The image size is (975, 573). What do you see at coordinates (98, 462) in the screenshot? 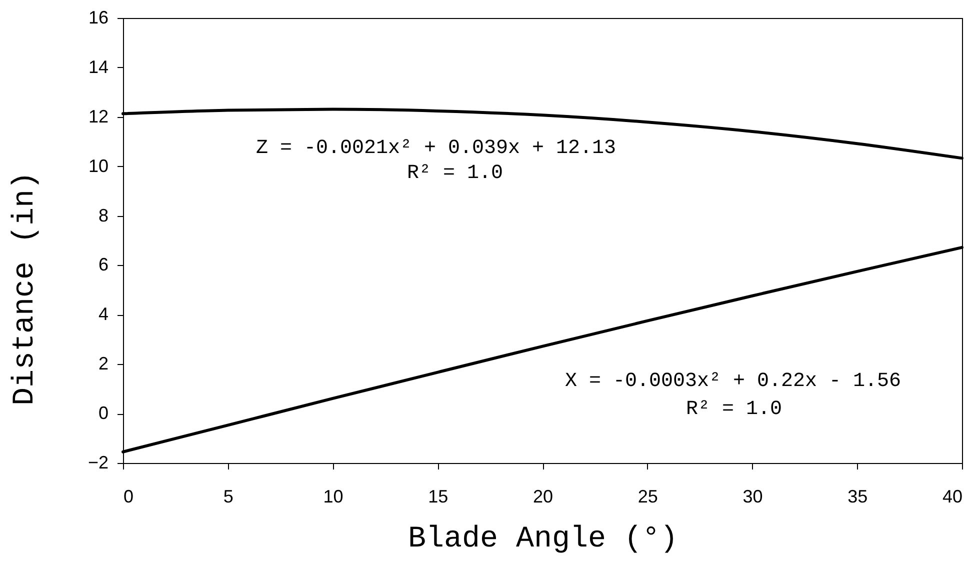
I see `y-tick-label: −2` at bounding box center [98, 462].